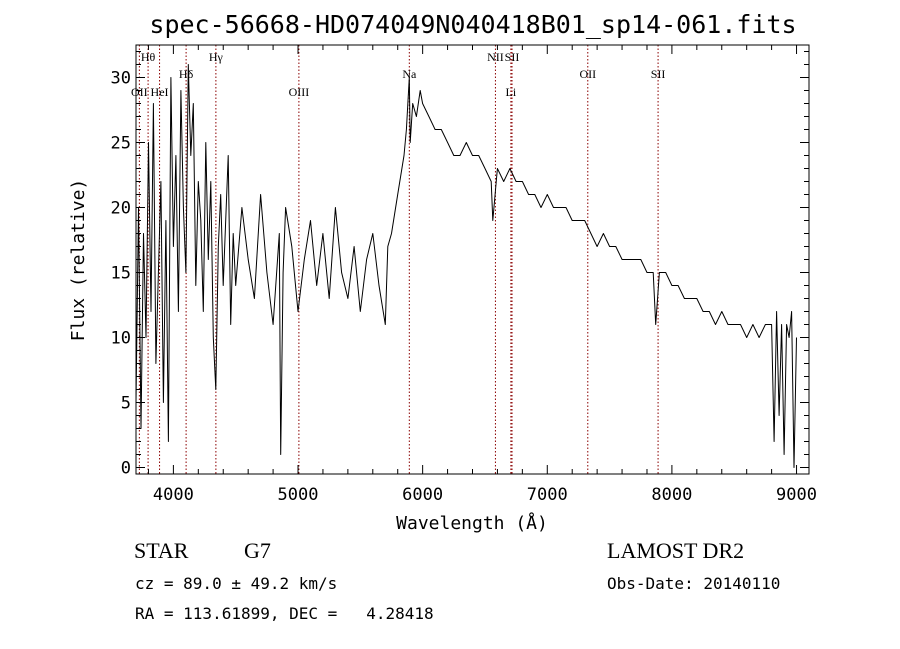 The height and width of the screenshot is (649, 900). What do you see at coordinates (148, 57) in the screenshot?
I see `spectral-line-label: Hθ` at bounding box center [148, 57].